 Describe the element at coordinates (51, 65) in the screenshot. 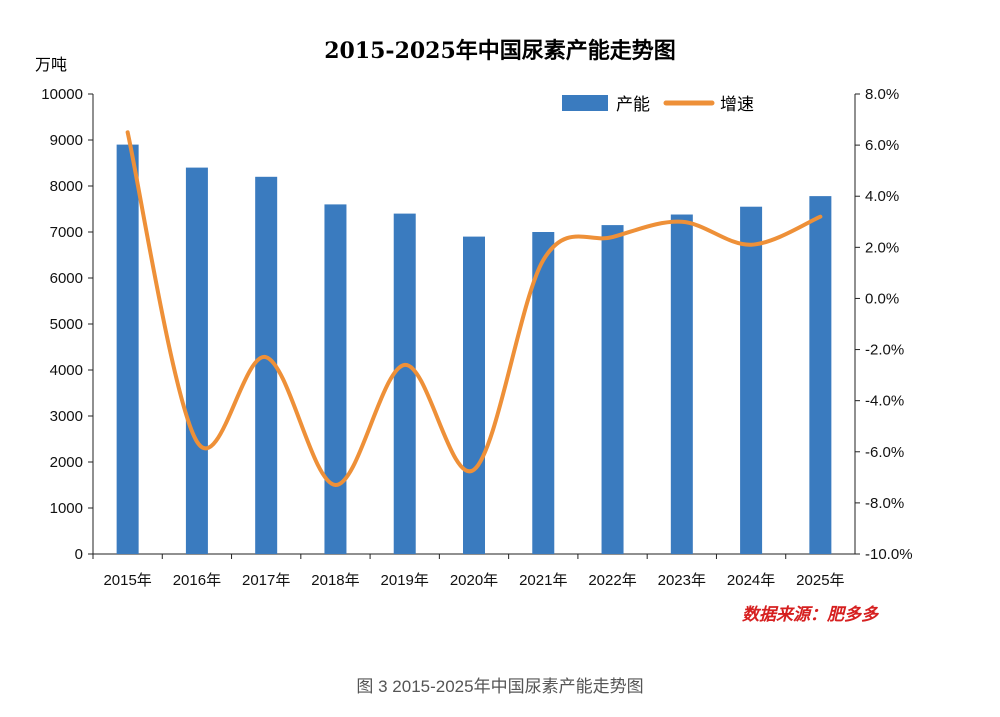

I see `left-axis-unit: 万吨` at that location.